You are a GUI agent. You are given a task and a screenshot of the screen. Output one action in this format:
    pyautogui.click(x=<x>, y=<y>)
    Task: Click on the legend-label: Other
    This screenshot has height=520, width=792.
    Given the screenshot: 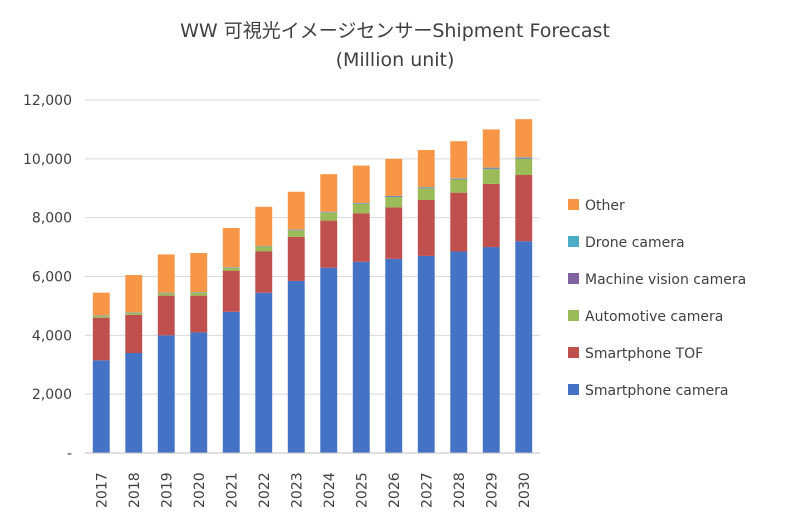 What is the action you would take?
    pyautogui.click(x=605, y=206)
    